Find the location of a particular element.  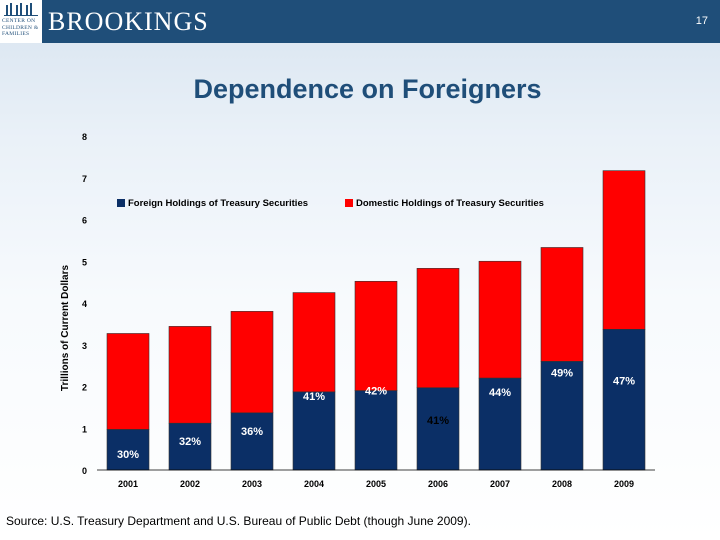

x-tick-label: 2007 is located at coordinates (500, 484).